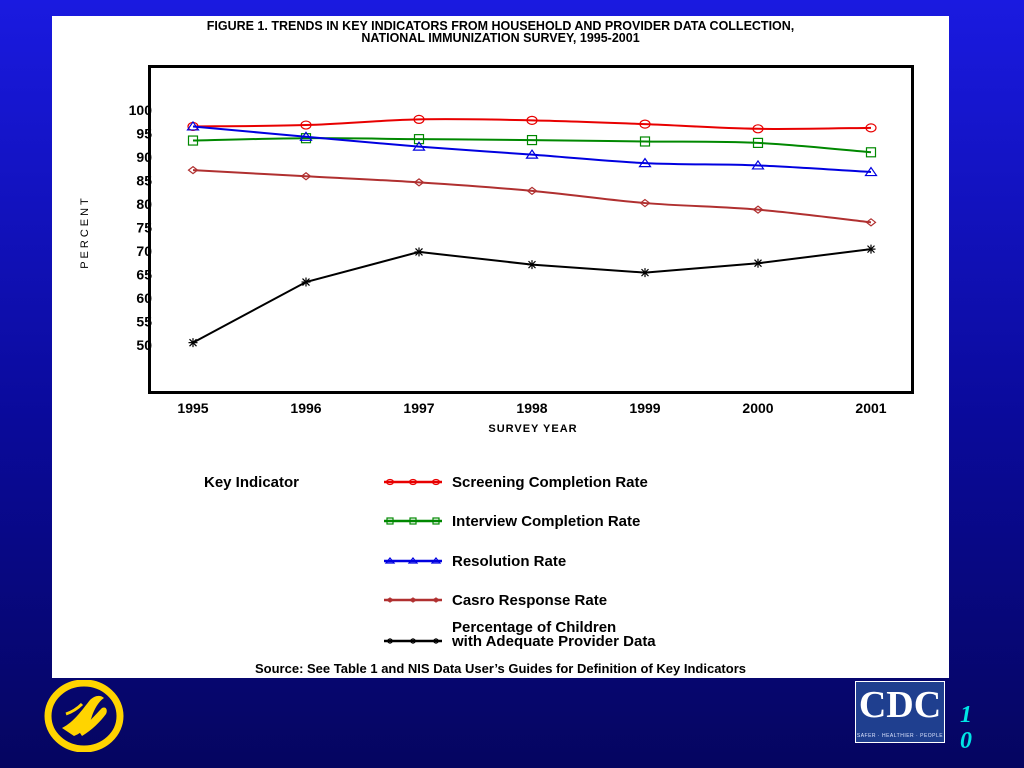  What do you see at coordinates (418, 408) in the screenshot?
I see `x-tick-label: 1997` at bounding box center [418, 408].